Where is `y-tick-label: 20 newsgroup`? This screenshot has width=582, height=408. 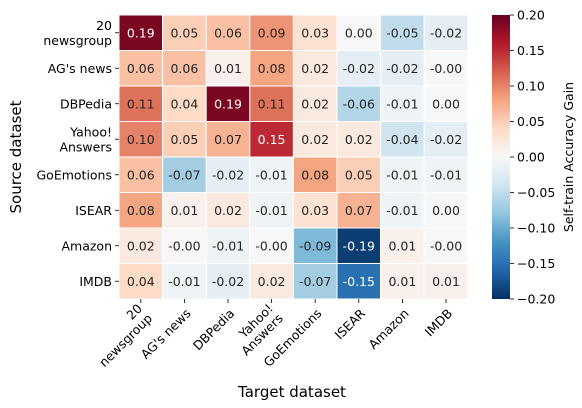 y-tick-label: 20 newsgroup is located at coordinates (77, 33).